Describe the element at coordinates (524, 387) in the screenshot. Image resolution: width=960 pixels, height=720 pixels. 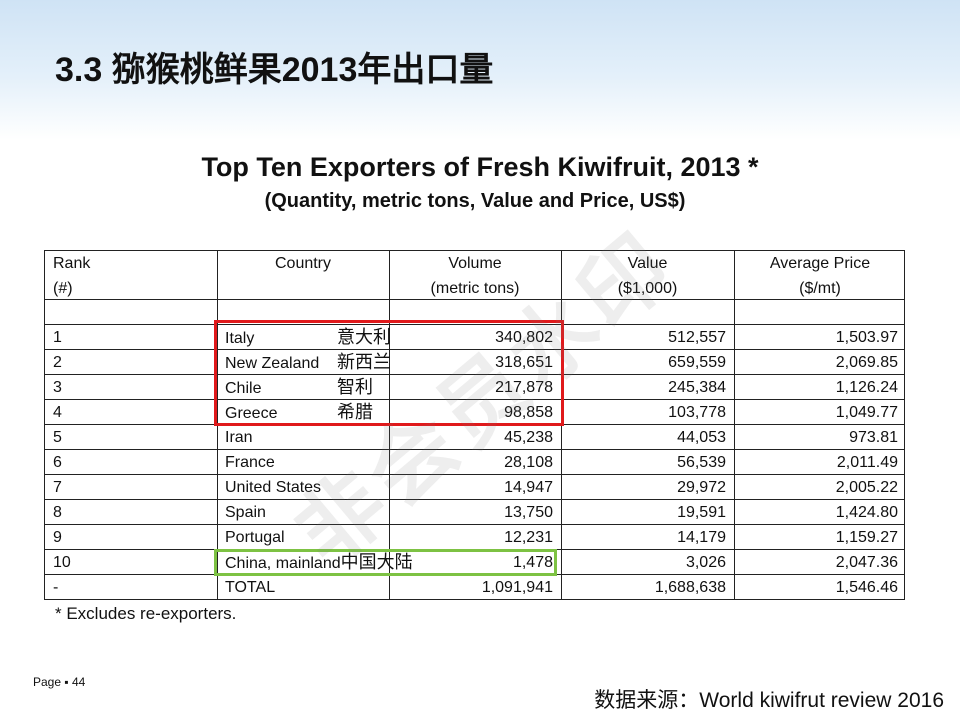
I see `table-cell: 217,878` at that location.